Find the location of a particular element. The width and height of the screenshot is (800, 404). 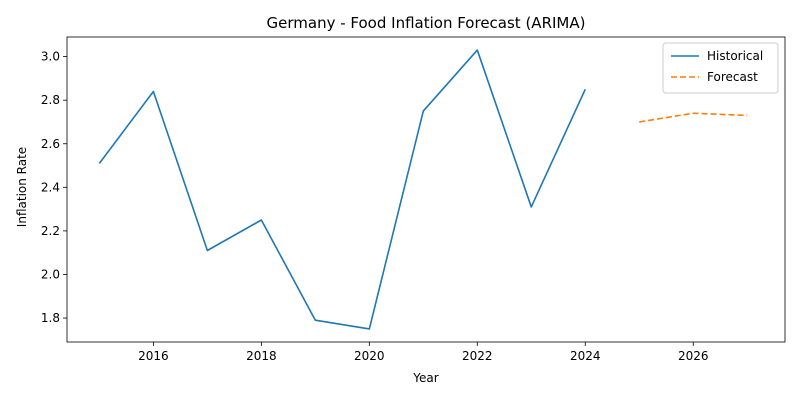

x-tick-label: 2024 is located at coordinates (585, 356).